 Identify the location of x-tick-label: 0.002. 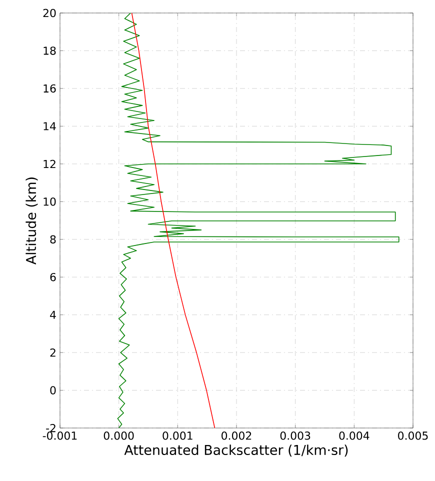
(237, 436).